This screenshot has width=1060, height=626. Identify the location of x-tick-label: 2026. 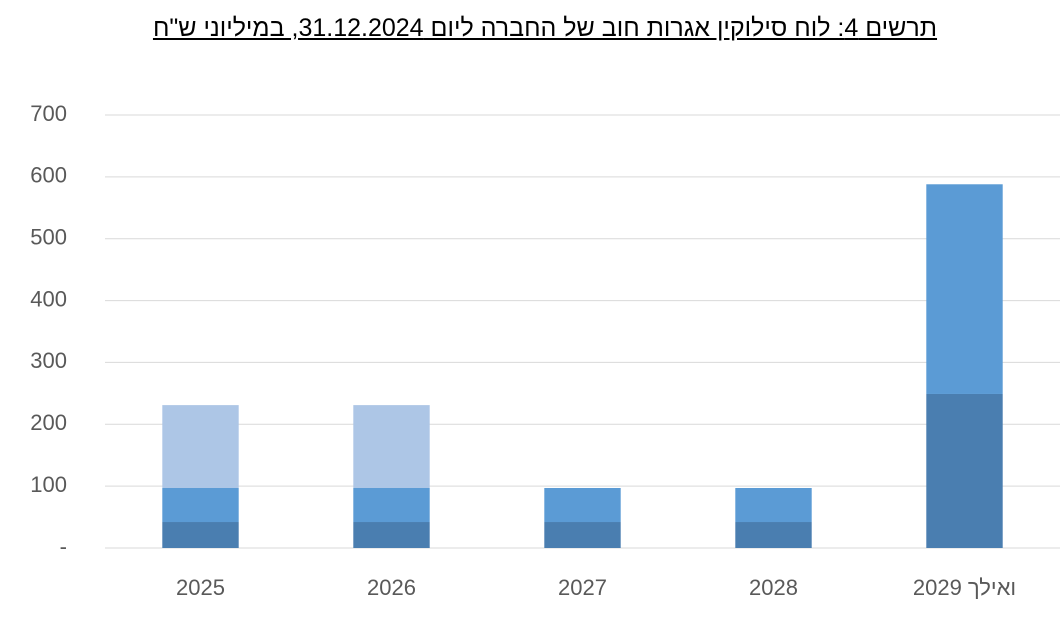
(391, 587).